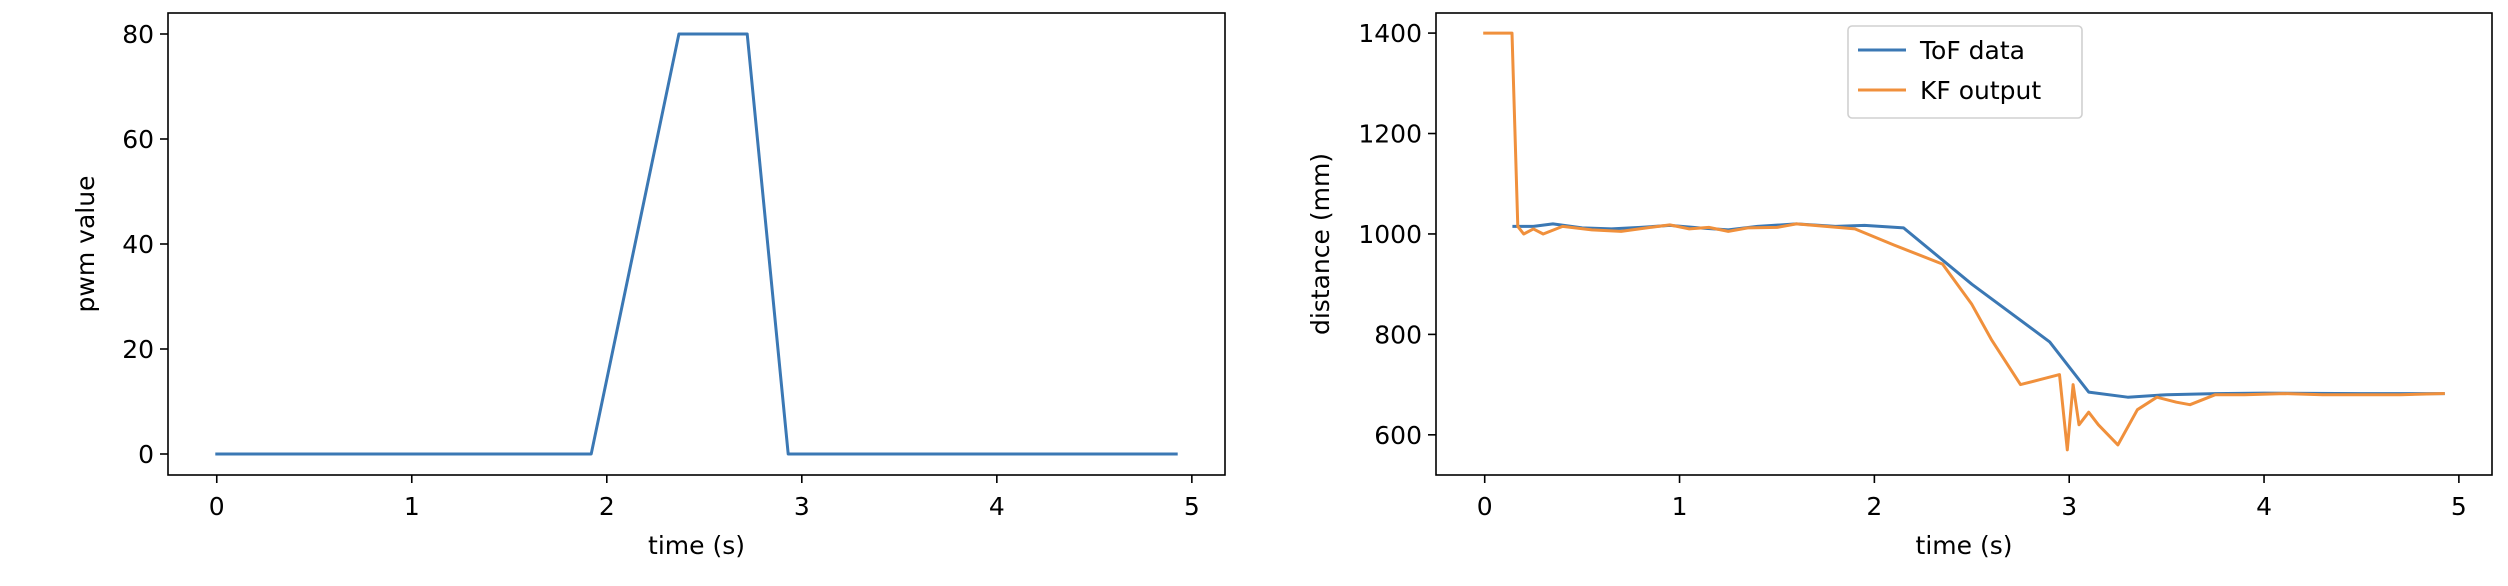 The width and height of the screenshot is (2508, 586). Describe the element at coordinates (2264, 506) in the screenshot. I see `chart2-x-tick-label: 4` at that location.